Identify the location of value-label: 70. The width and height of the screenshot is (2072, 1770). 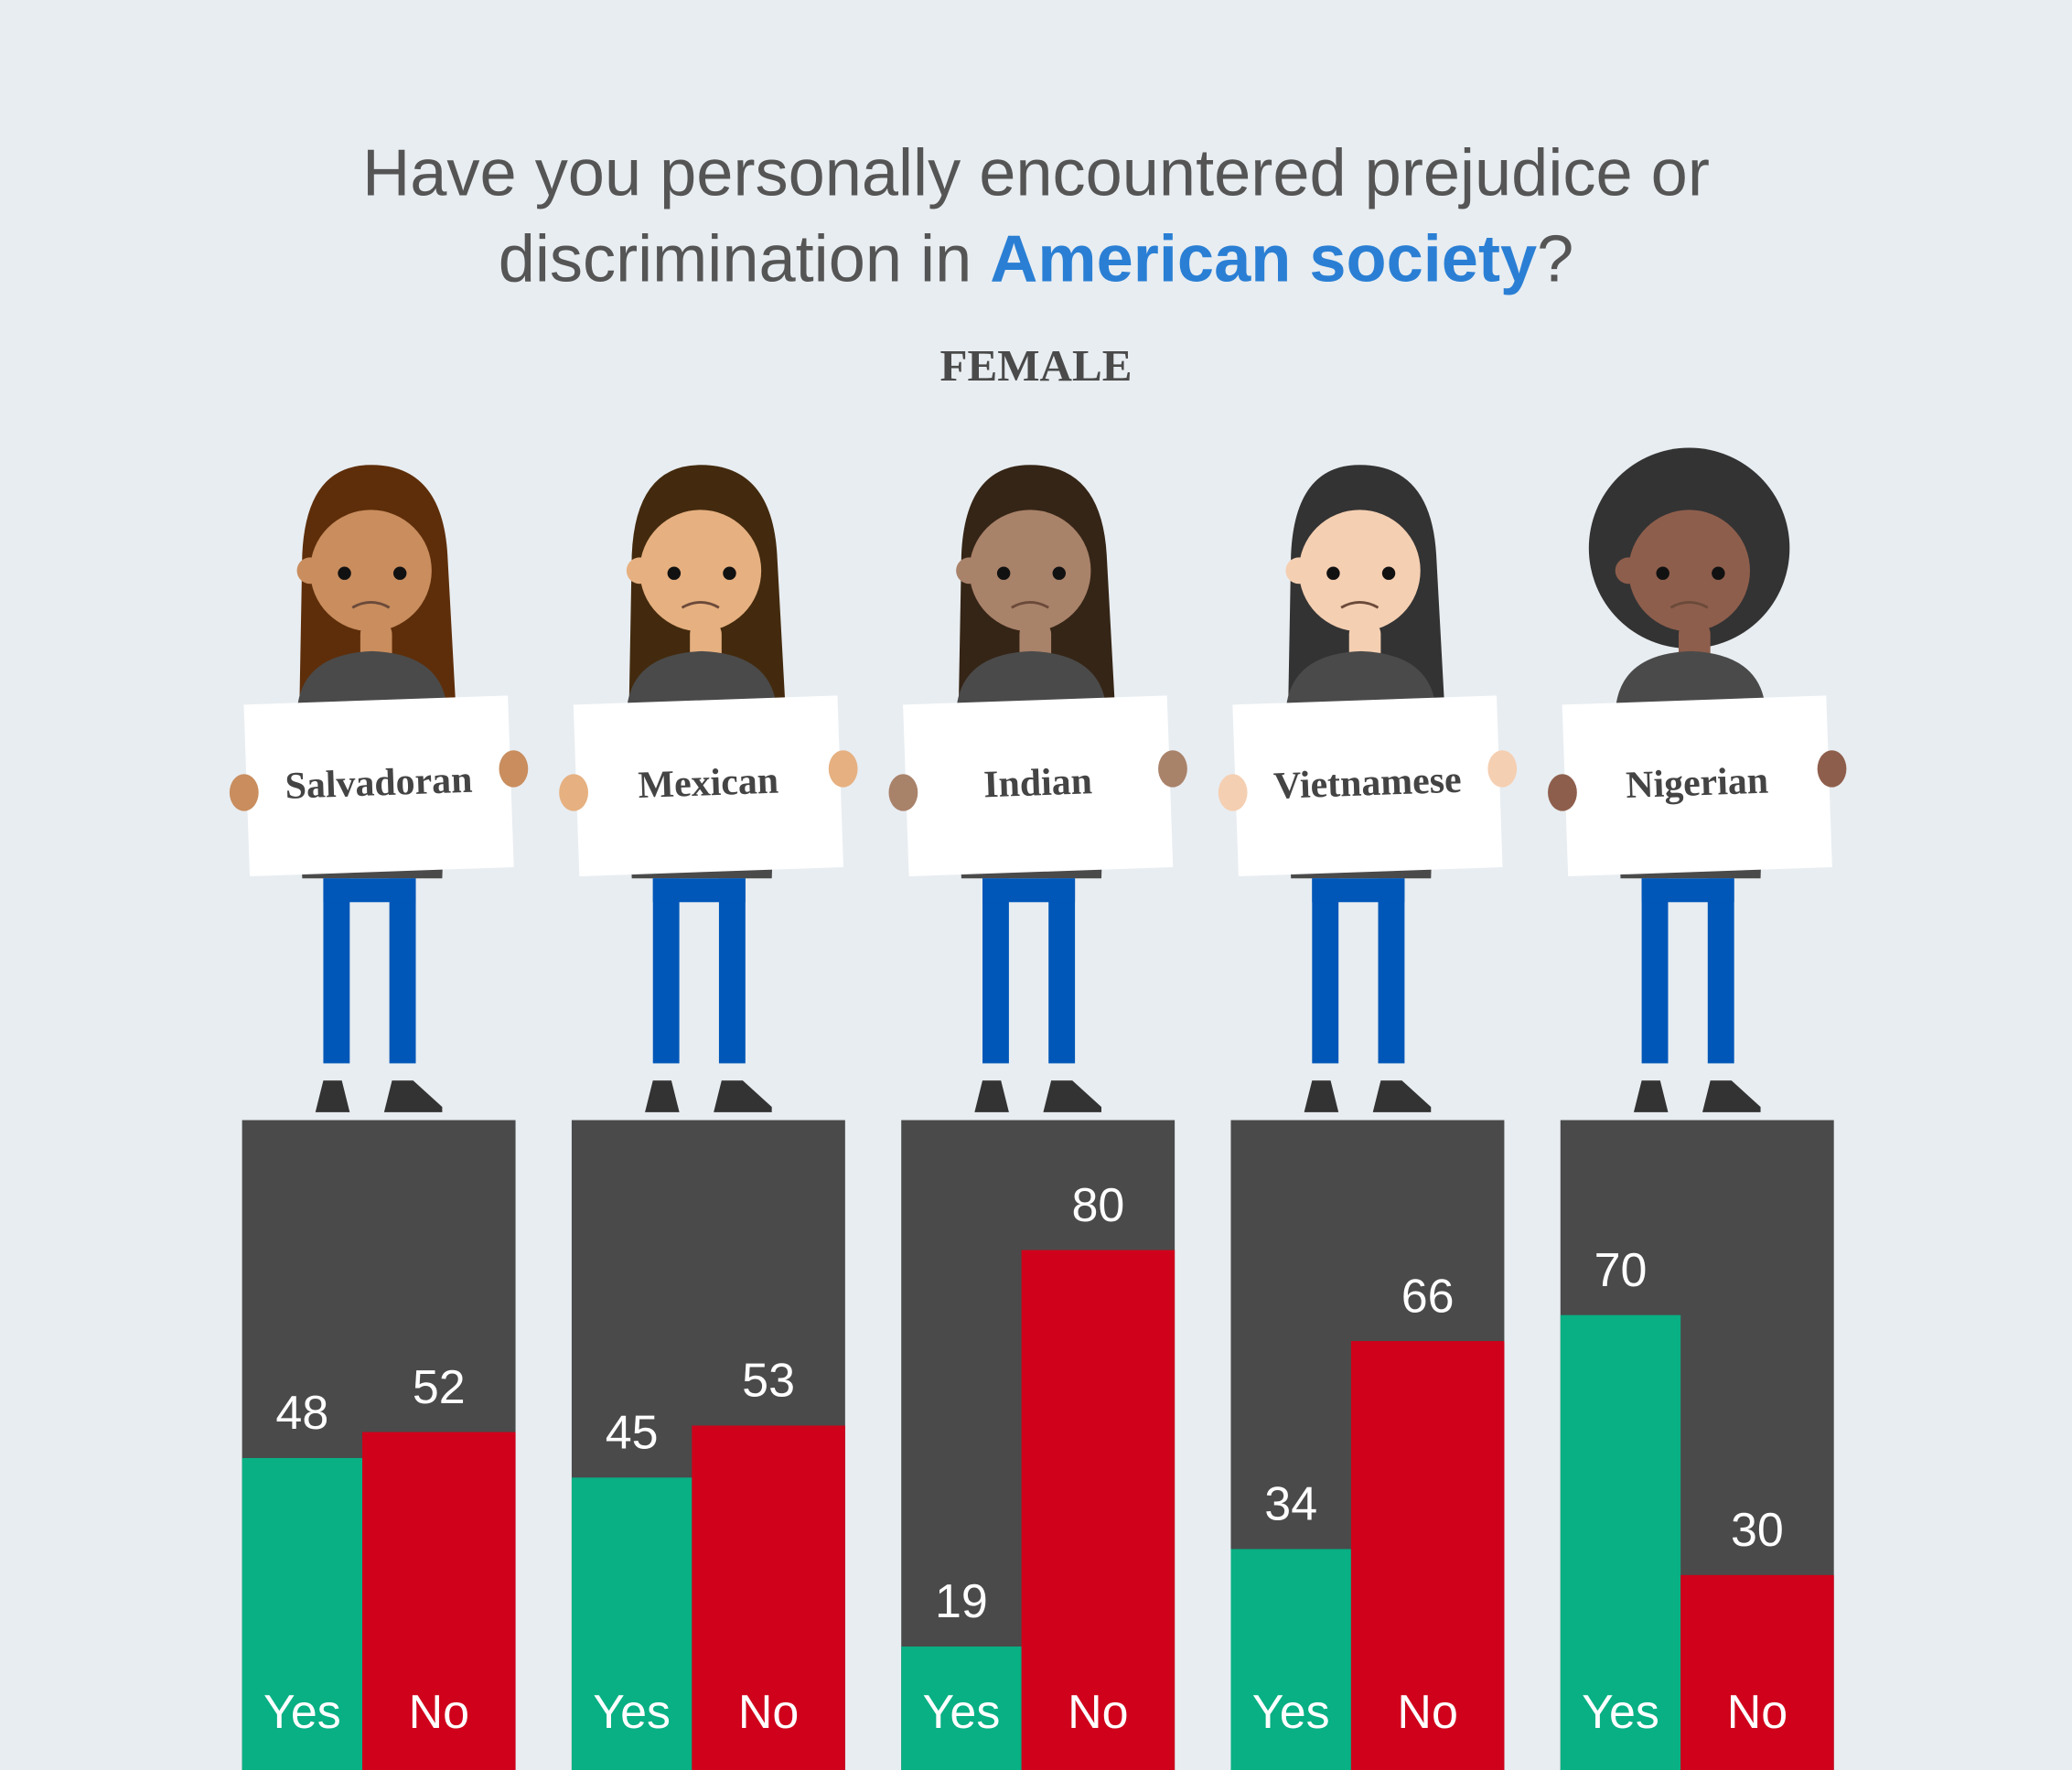
(1621, 1270).